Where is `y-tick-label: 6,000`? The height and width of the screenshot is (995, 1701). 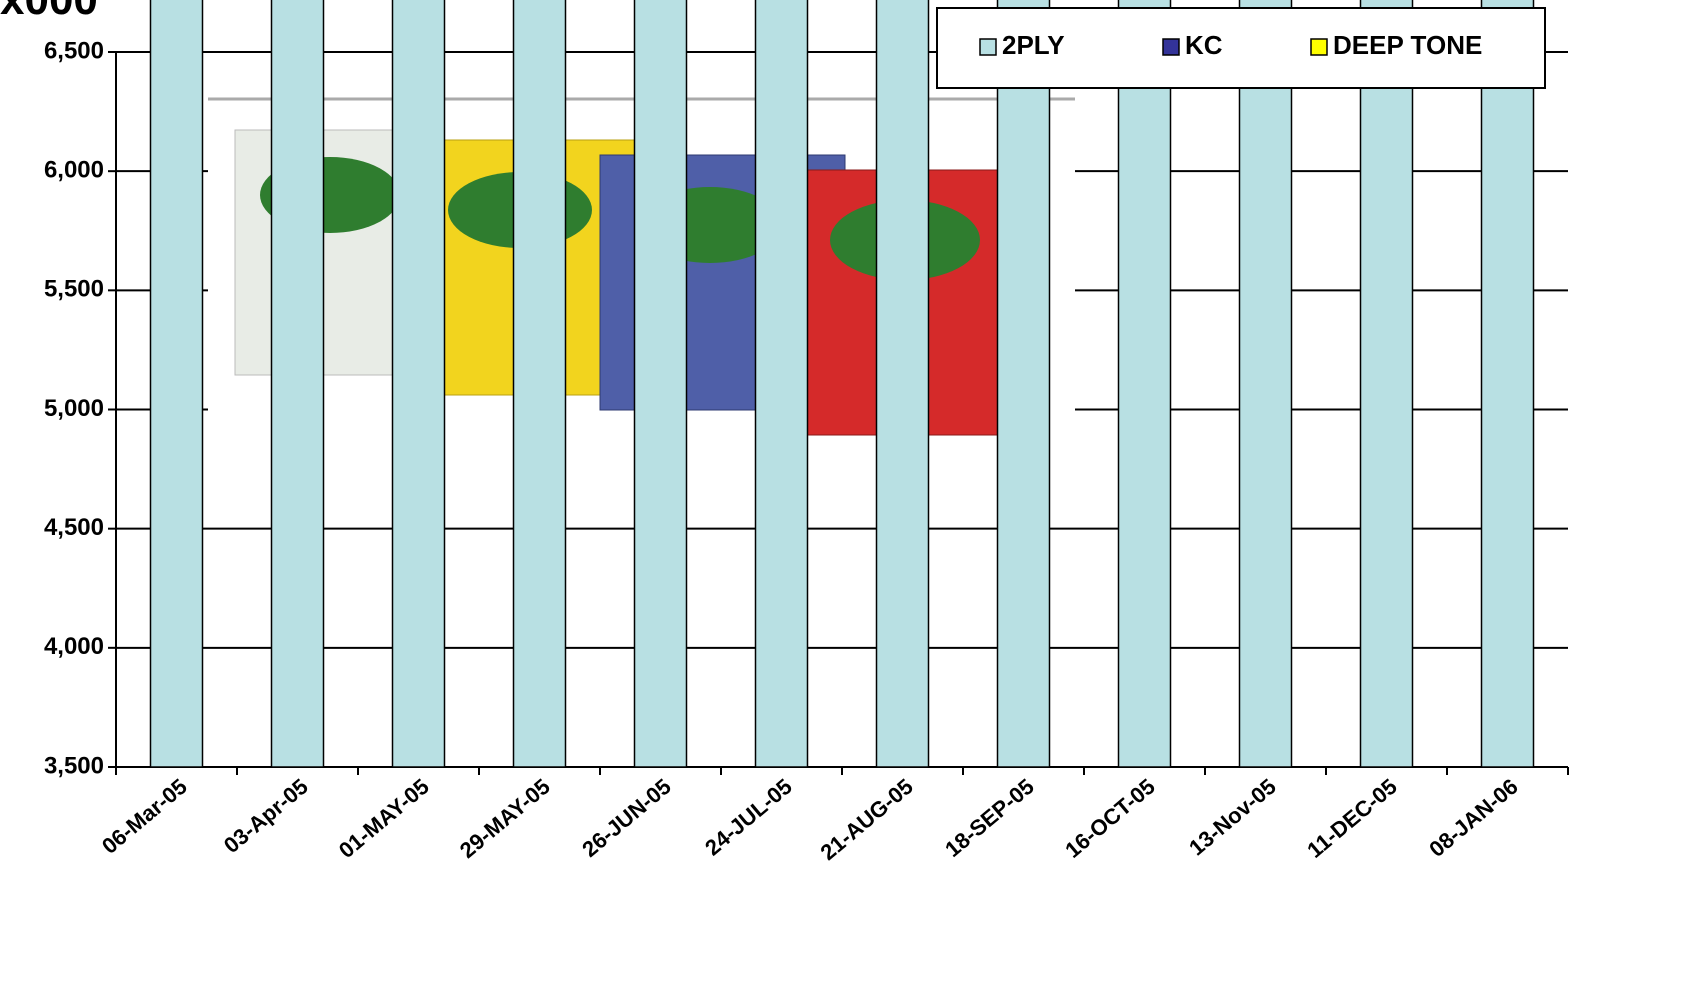
y-tick-label: 6,000 is located at coordinates (74, 170).